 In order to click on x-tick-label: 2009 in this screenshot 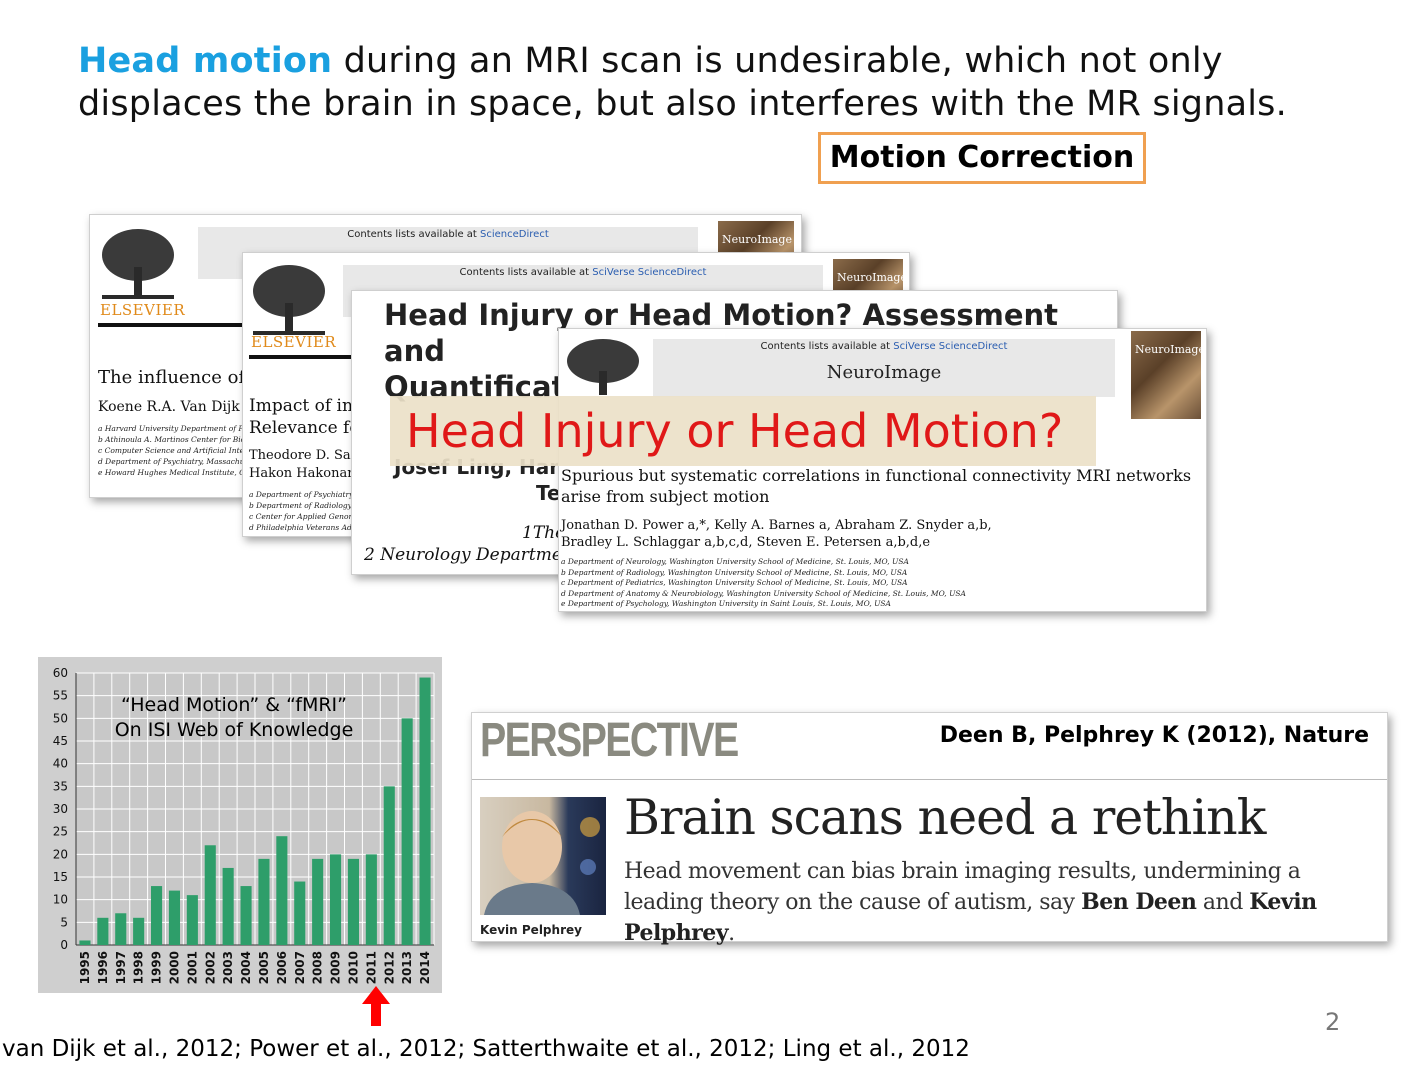, I will do `click(336, 967)`.